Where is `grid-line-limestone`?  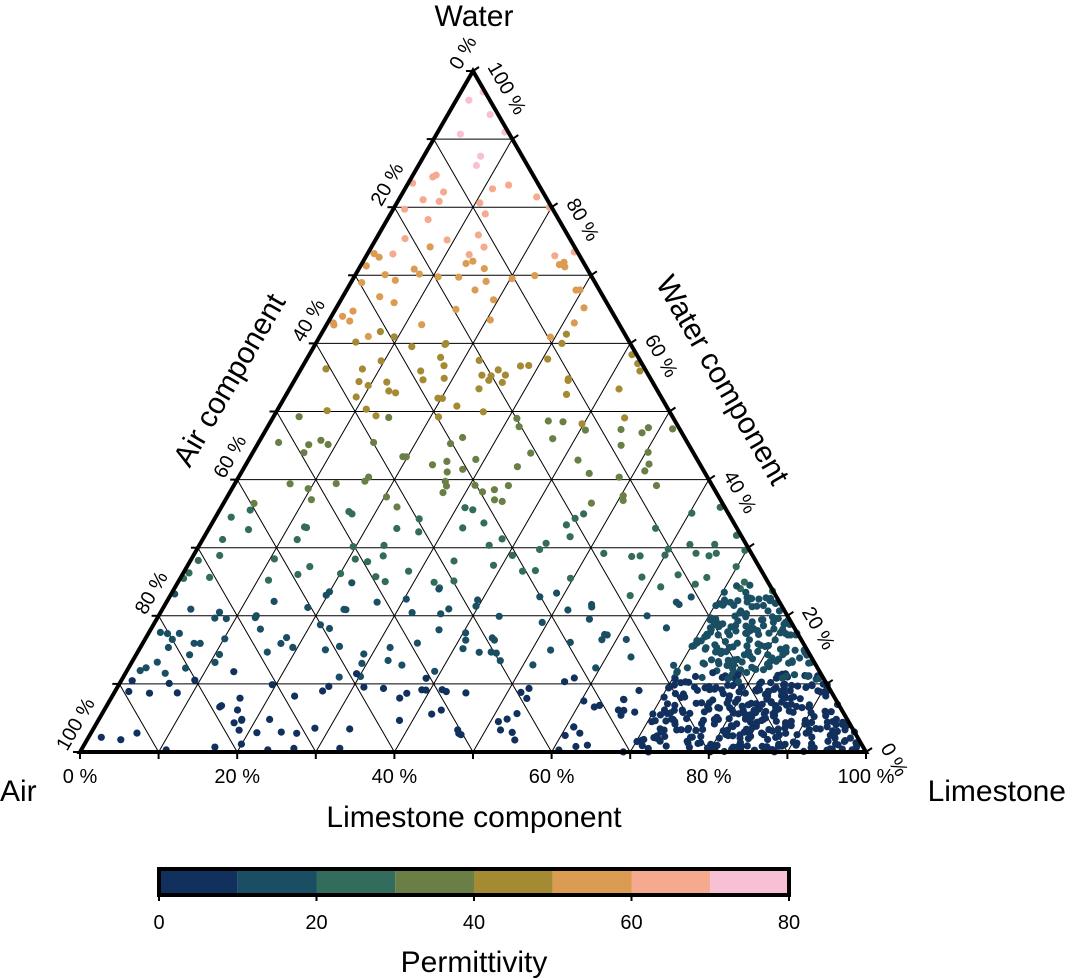 grid-line-limestone is located at coordinates (630, 616).